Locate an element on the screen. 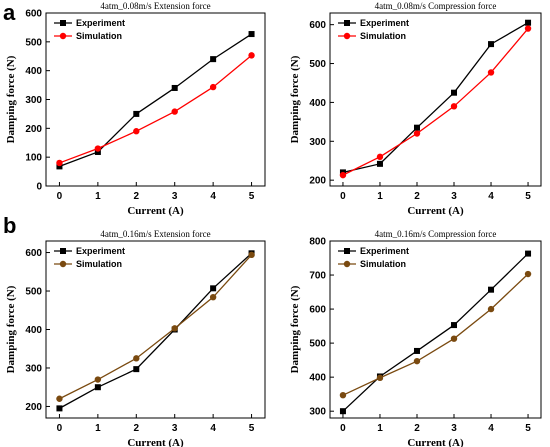 The height and width of the screenshot is (447, 550). y-tick-label: 0 is located at coordinates (39, 187).